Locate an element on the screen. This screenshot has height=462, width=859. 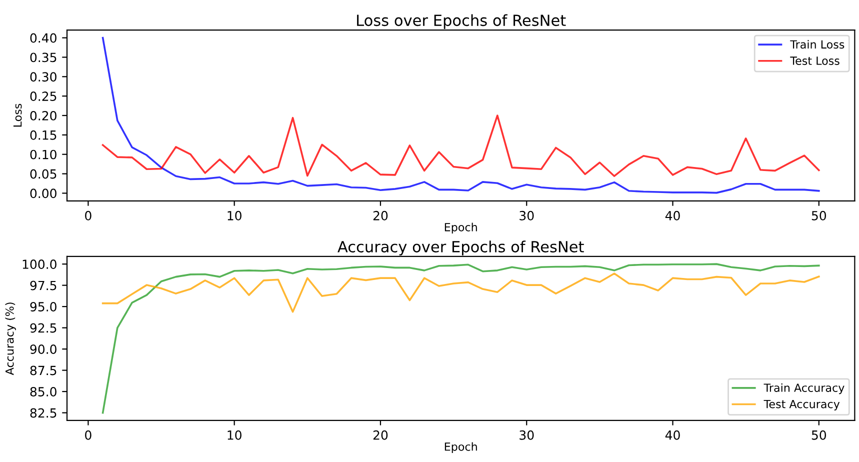
chart-title: Accuracy over Epochs of ResNet is located at coordinates (461, 248).